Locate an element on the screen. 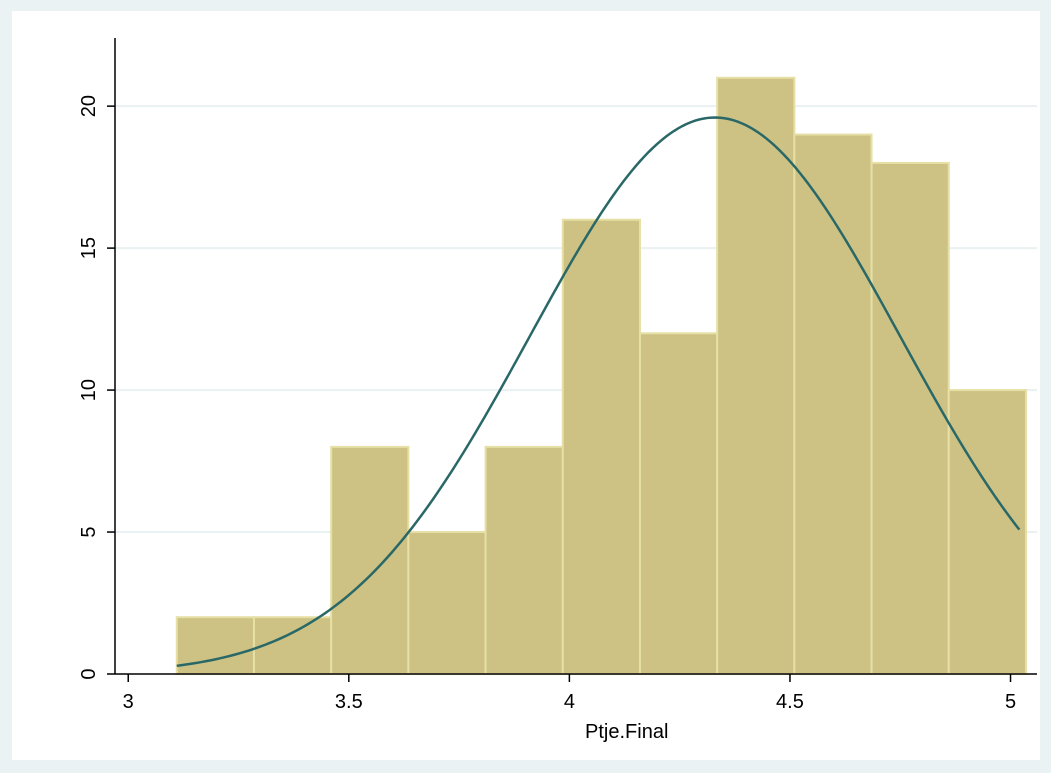 This screenshot has height=773, width=1051. x-tick-label: 4.5 is located at coordinates (790, 702).